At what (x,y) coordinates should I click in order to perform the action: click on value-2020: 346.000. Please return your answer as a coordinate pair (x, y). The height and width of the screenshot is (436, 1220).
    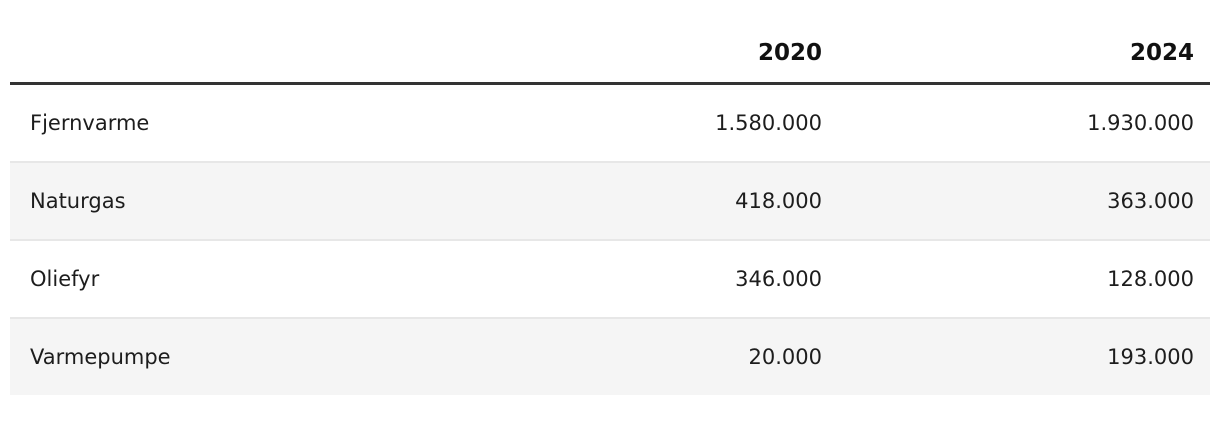
    Looking at the image, I should click on (778, 279).